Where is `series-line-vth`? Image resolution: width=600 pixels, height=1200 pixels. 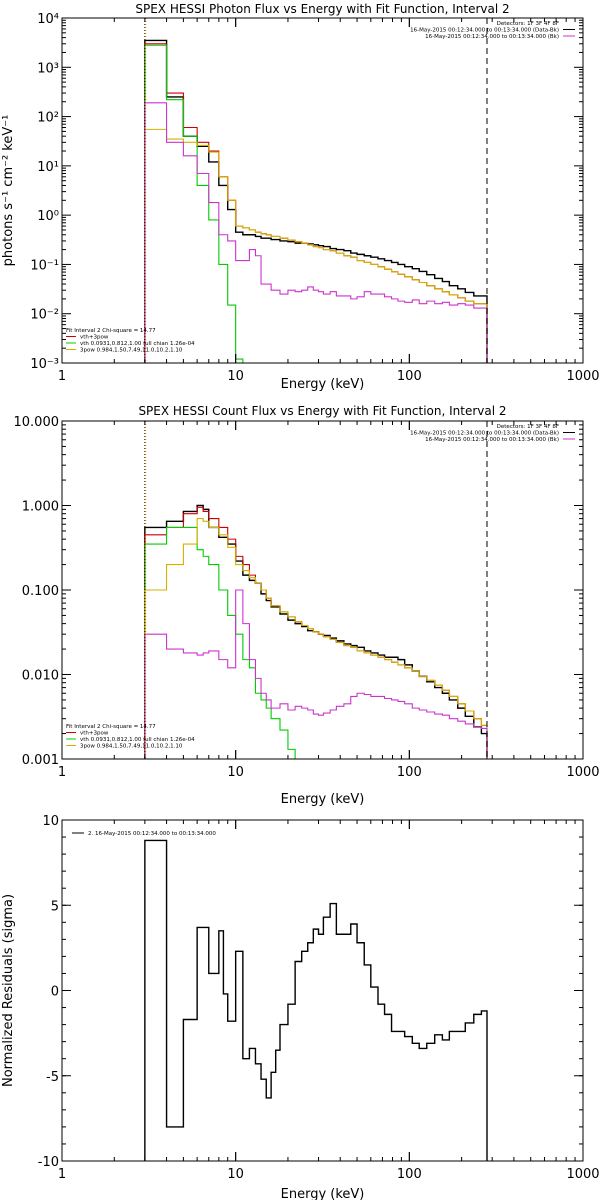
series-line-vth is located at coordinates (315, 642).